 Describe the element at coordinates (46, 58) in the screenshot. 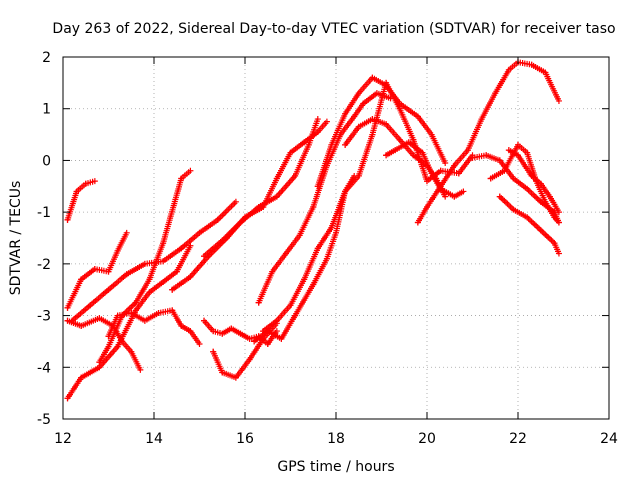

I see `y-tick-label: 2` at that location.